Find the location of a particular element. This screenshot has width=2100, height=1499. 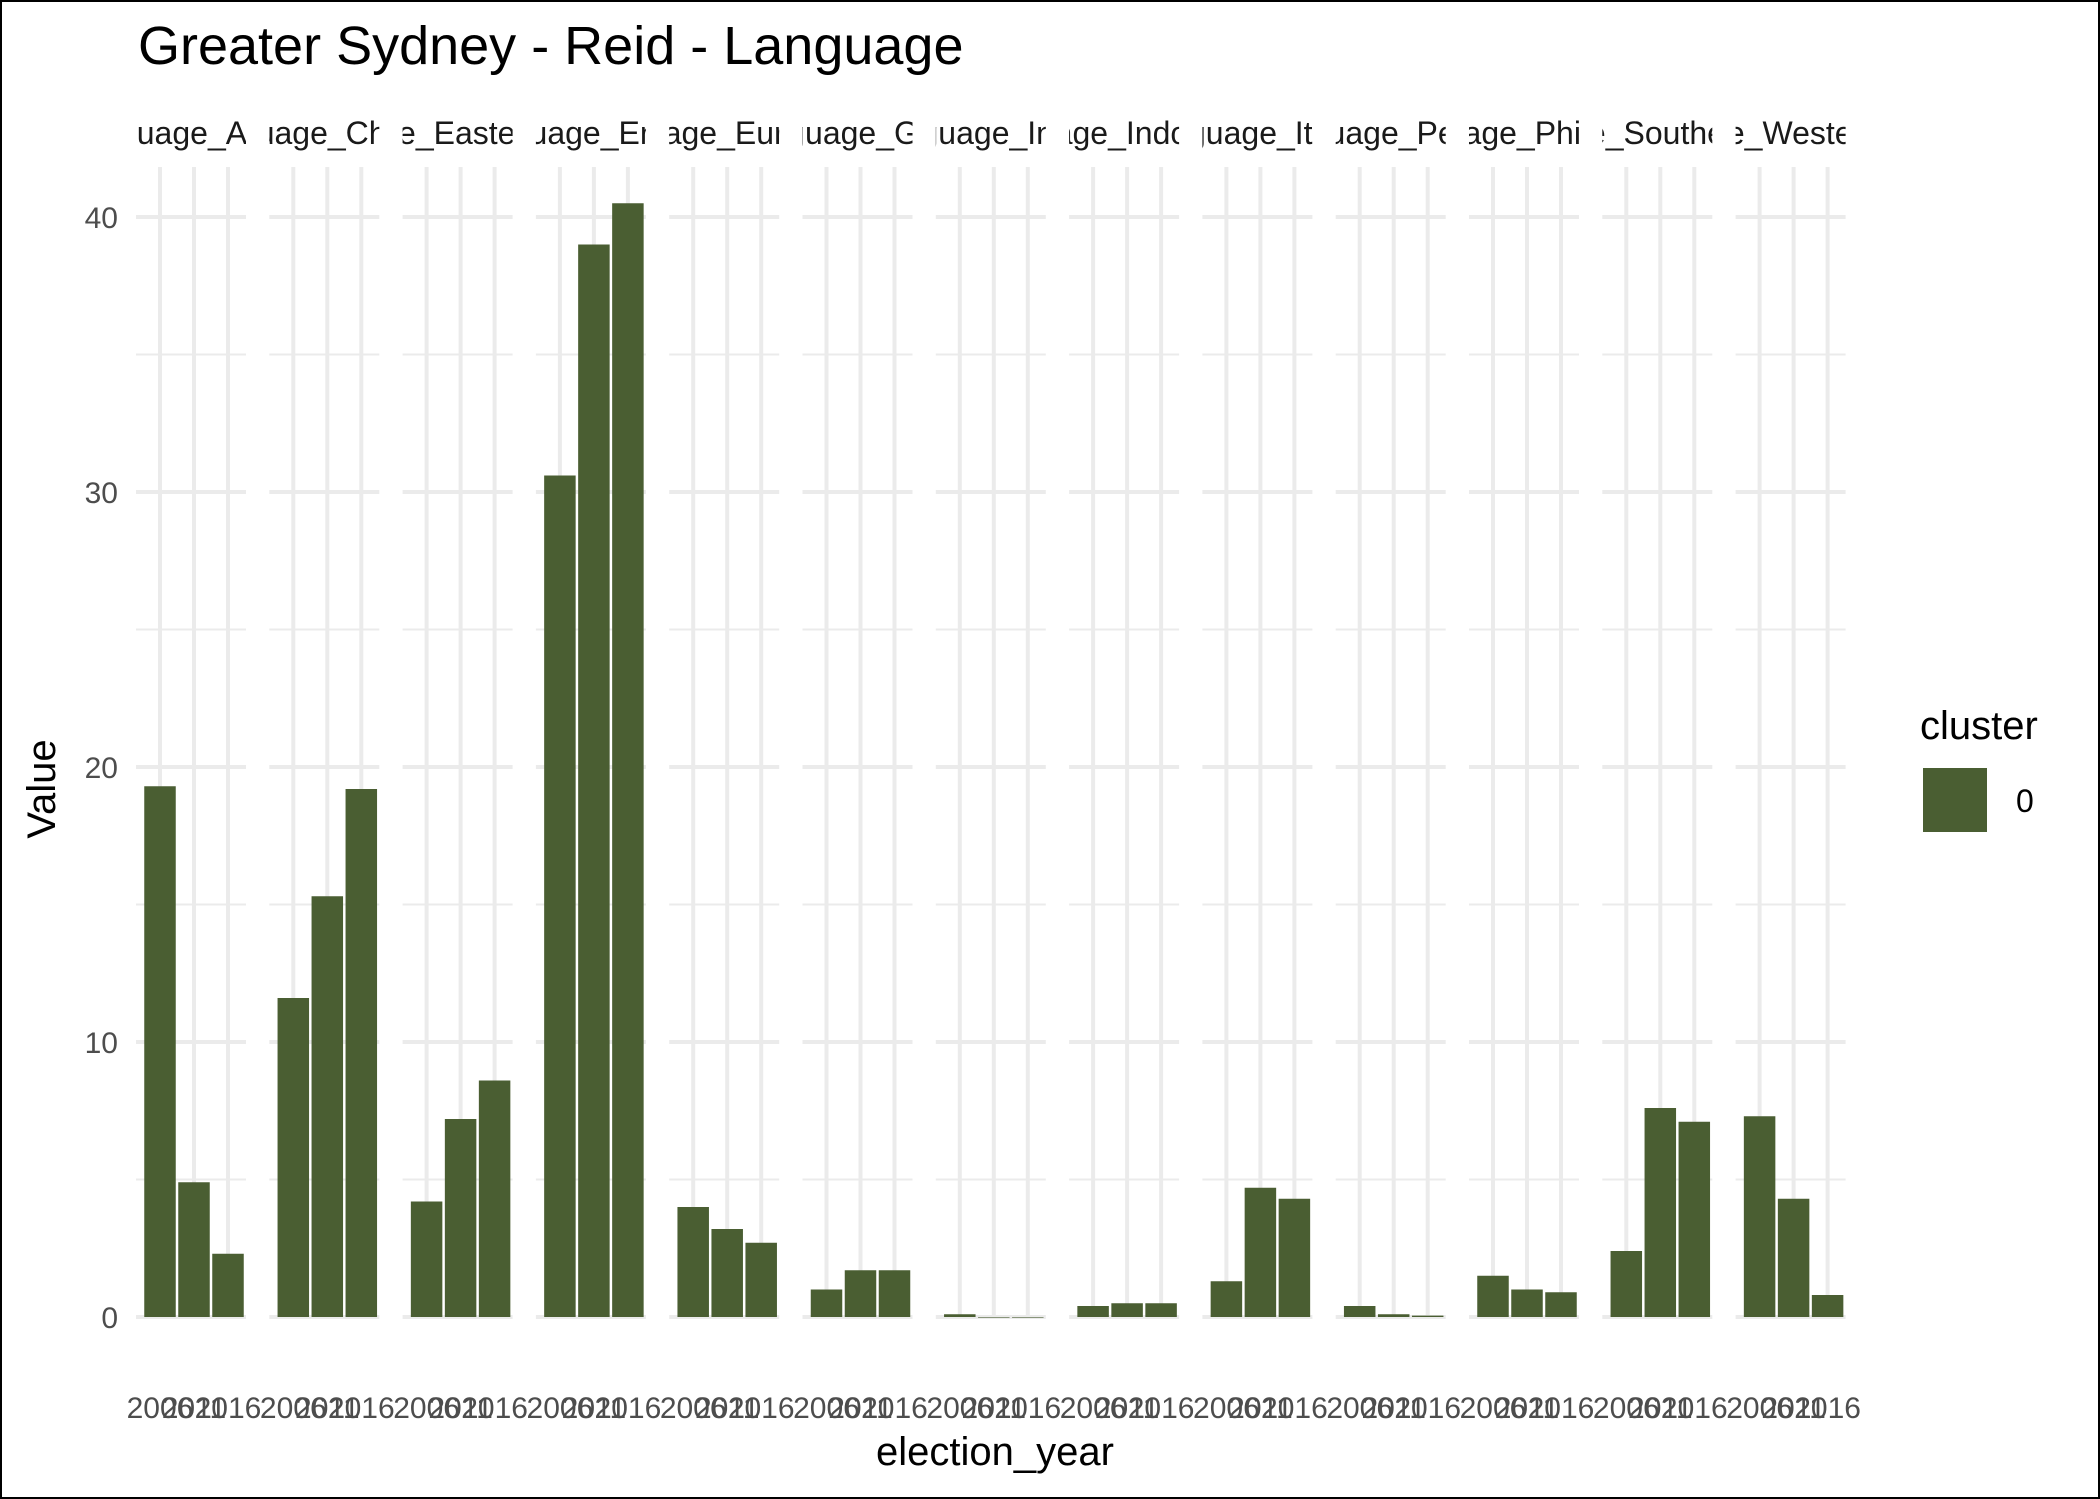

legend: cluster 0 is located at coordinates (1979, 768).